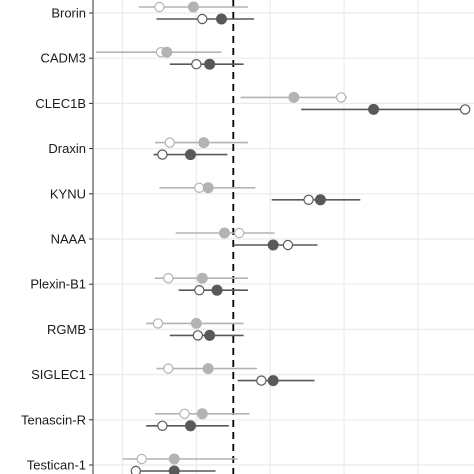 The height and width of the screenshot is (474, 474). I want to click on y-tick-label: Plexin-B1, so click(58, 284).